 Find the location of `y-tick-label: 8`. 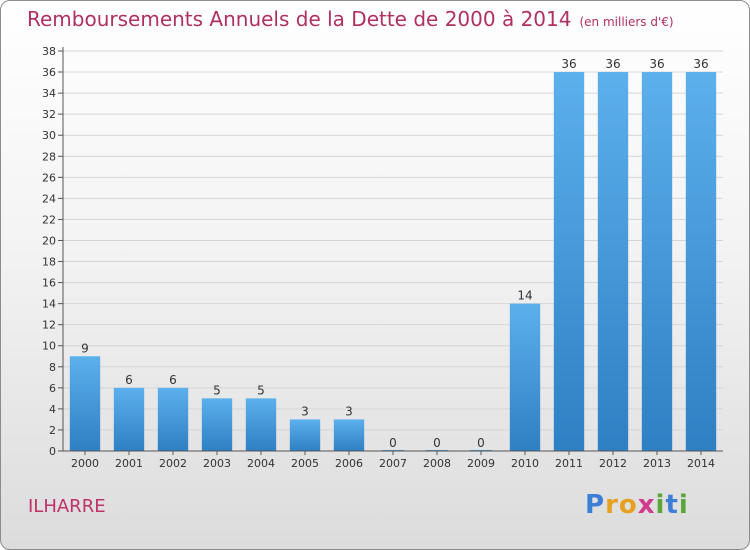

y-tick-label: 8 is located at coordinates (52, 367).